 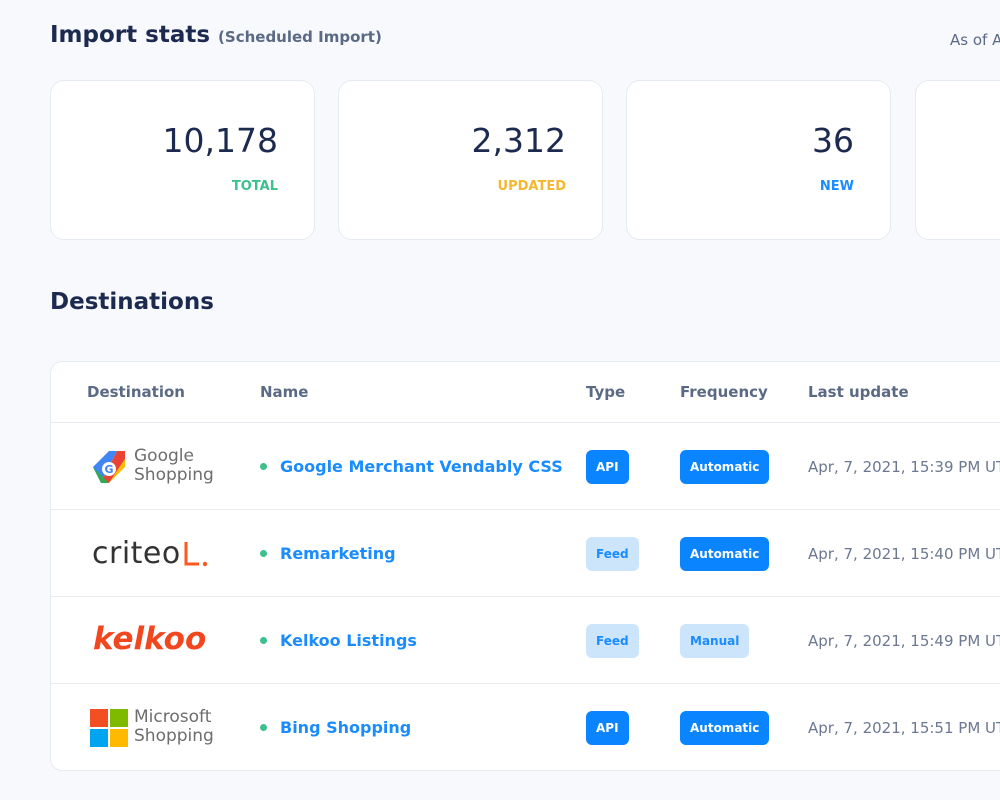 What do you see at coordinates (836, 186) in the screenshot?
I see `stat-label: NEW` at bounding box center [836, 186].